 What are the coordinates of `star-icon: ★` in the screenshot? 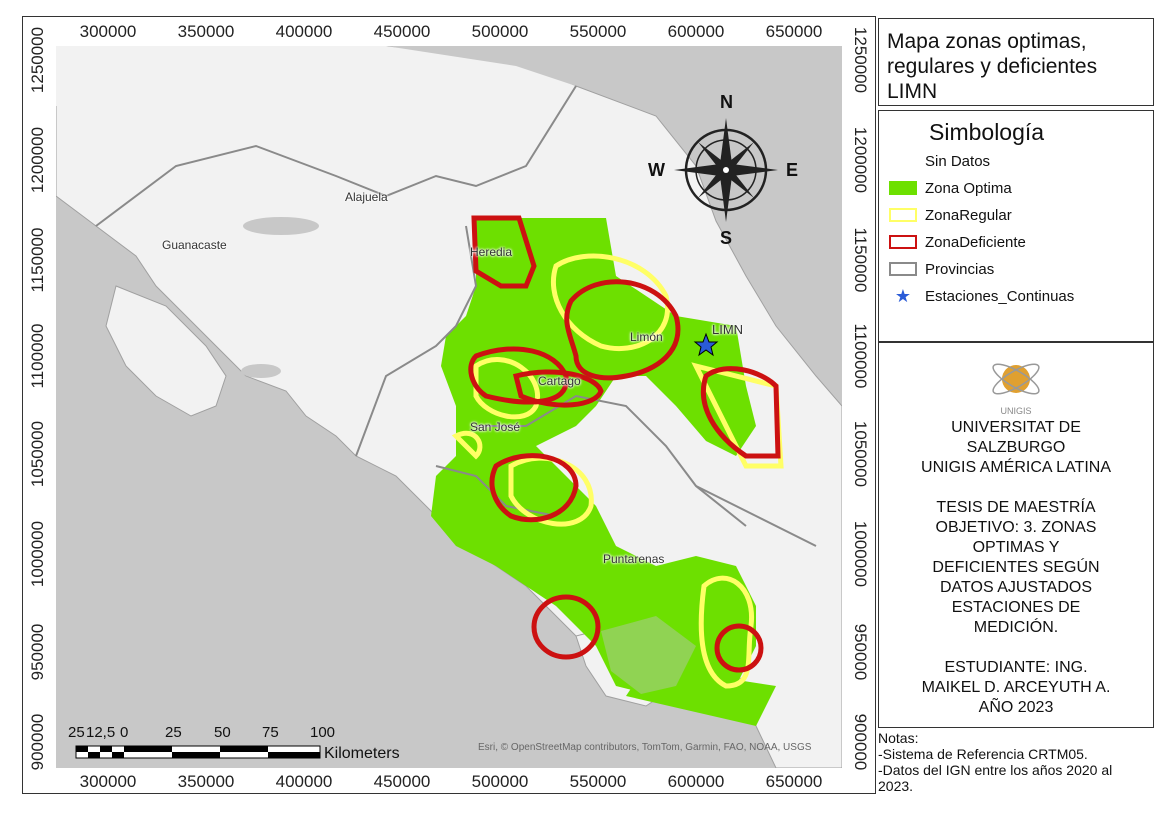 It's located at (903, 295).